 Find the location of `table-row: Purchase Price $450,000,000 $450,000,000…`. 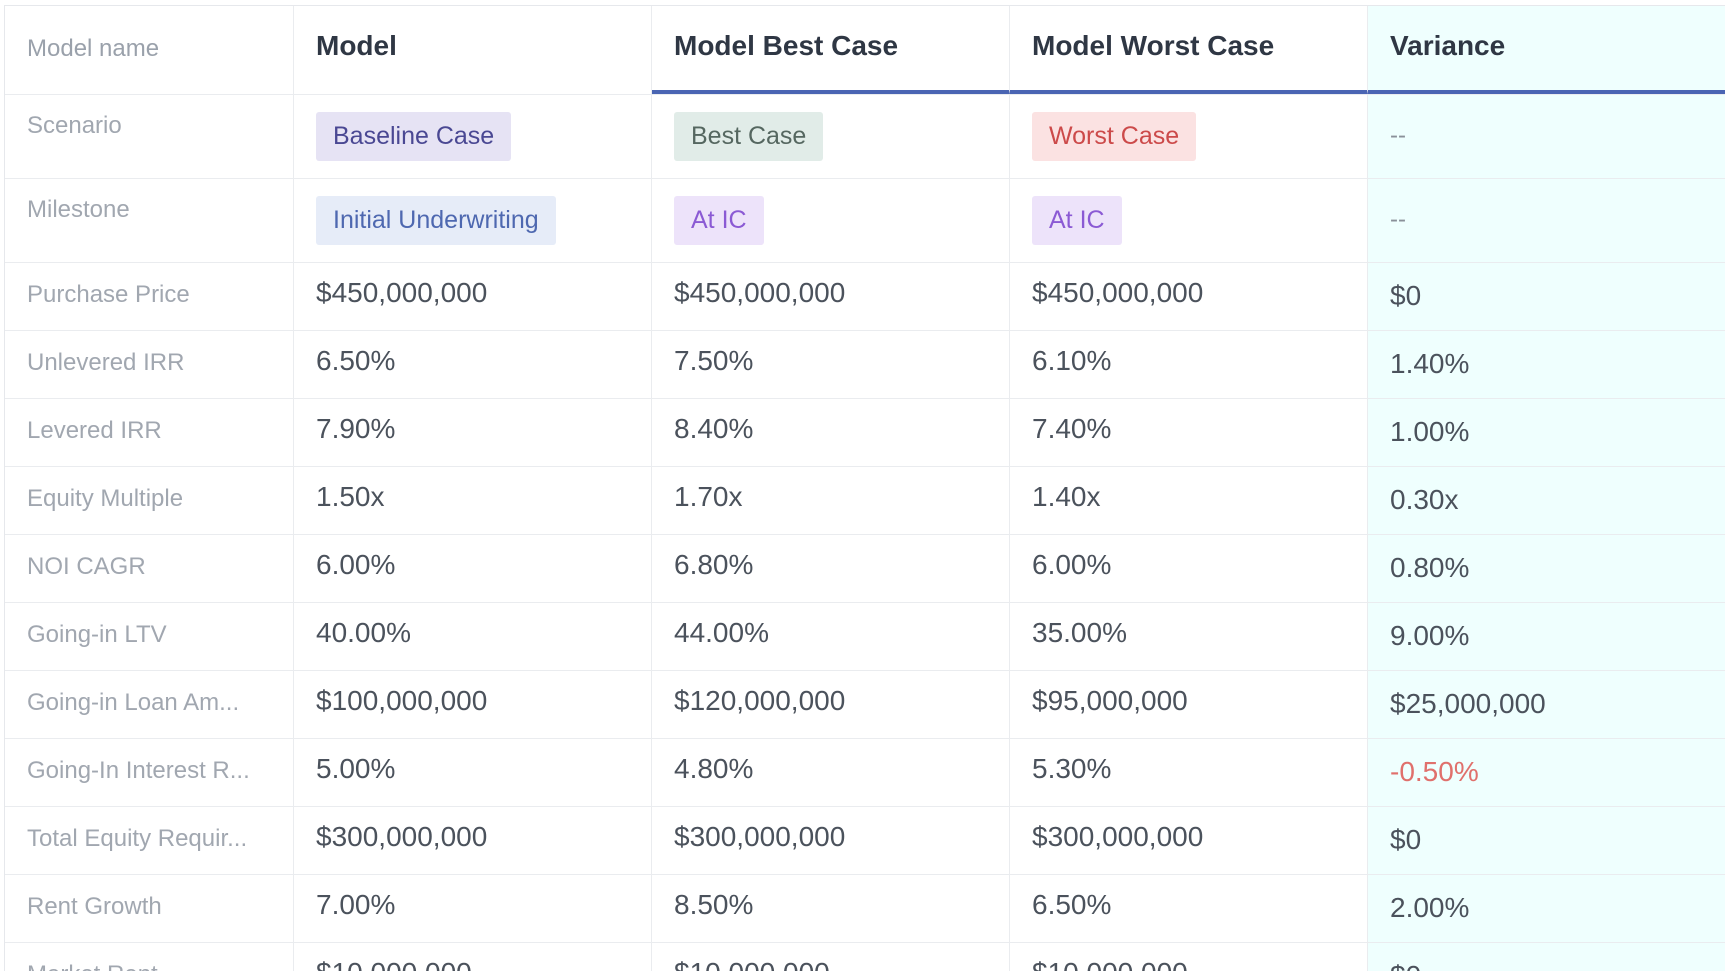

table-row: Purchase Price $450,000,000 $450,000,000… is located at coordinates (865, 297).